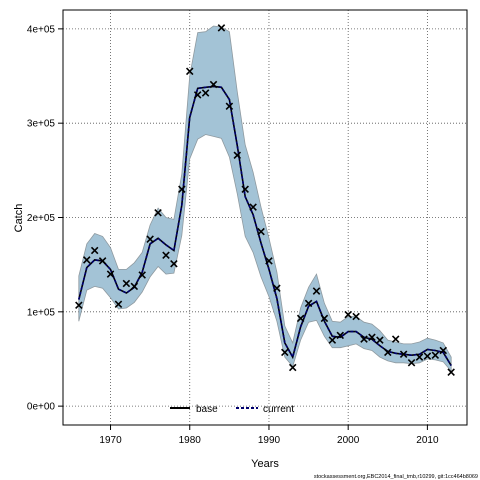 The image size is (480, 480). Describe the element at coordinates (427, 440) in the screenshot. I see `x-tick-label: 2010` at that location.